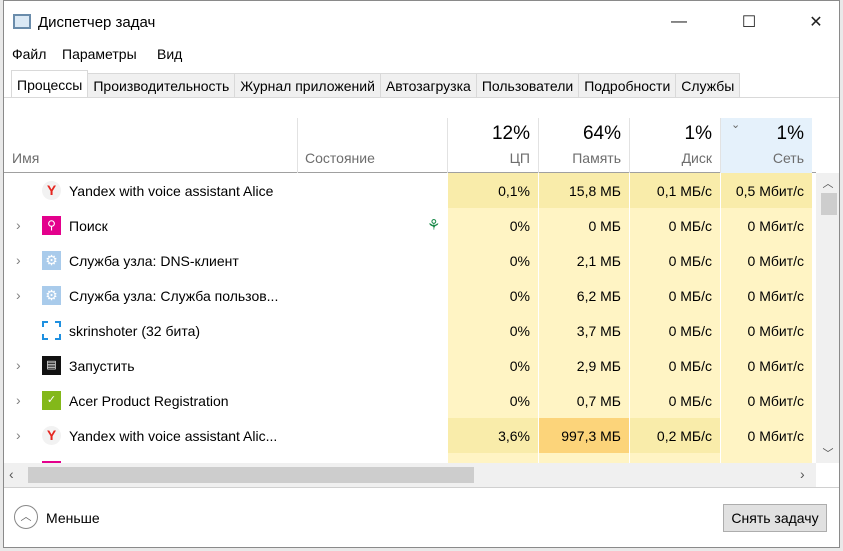 Image resolution: width=843 pixels, height=551 pixels. What do you see at coordinates (674, 145) in the screenshot?
I see `column-disk: 1% Диск` at bounding box center [674, 145].